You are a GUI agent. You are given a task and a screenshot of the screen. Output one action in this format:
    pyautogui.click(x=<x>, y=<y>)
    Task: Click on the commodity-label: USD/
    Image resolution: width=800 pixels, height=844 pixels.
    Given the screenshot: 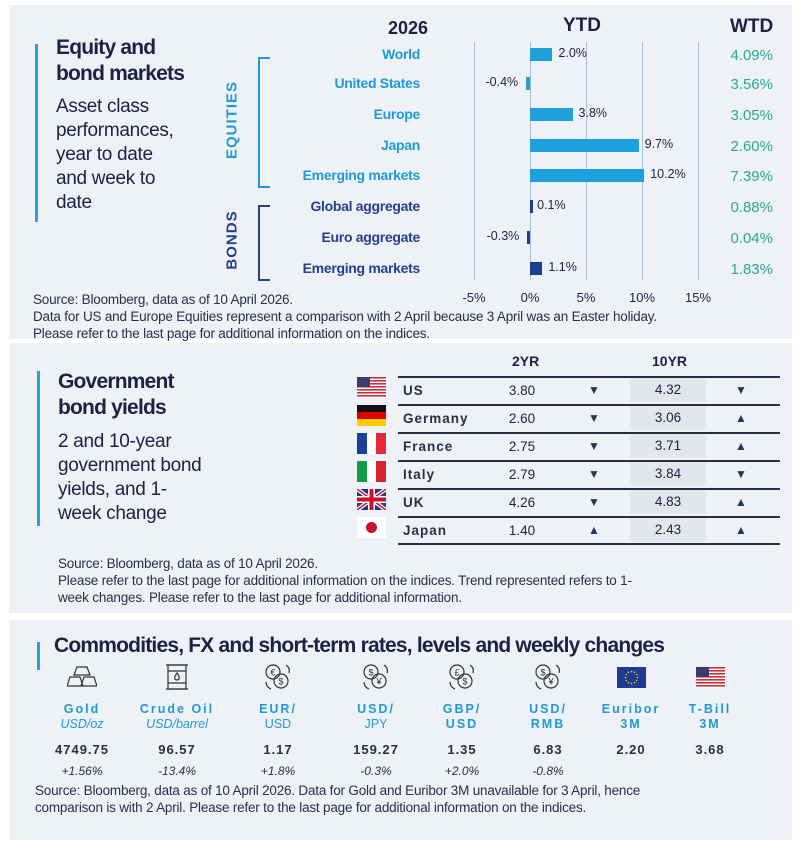 What is the action you would take?
    pyautogui.click(x=376, y=709)
    